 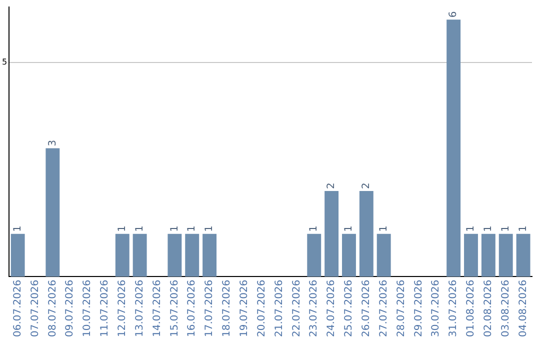 What do you see at coordinates (227, 309) in the screenshot?
I see `x-tick-label: 18.07.2026` at bounding box center [227, 309].